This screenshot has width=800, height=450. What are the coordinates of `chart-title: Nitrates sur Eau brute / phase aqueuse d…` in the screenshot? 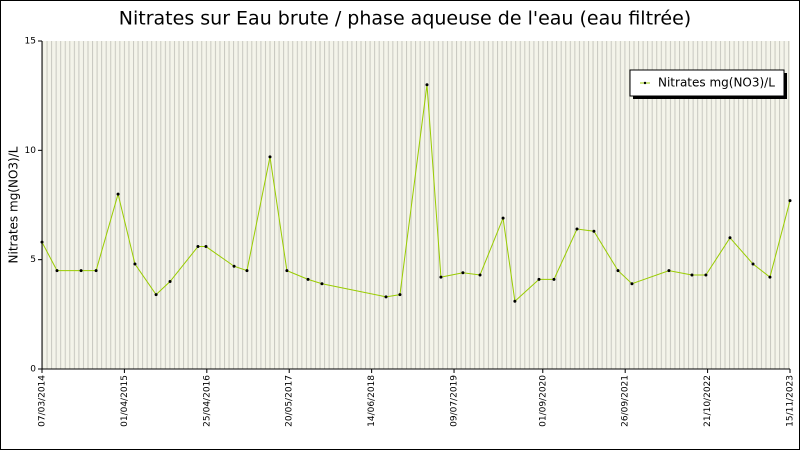 It's located at (405, 19).